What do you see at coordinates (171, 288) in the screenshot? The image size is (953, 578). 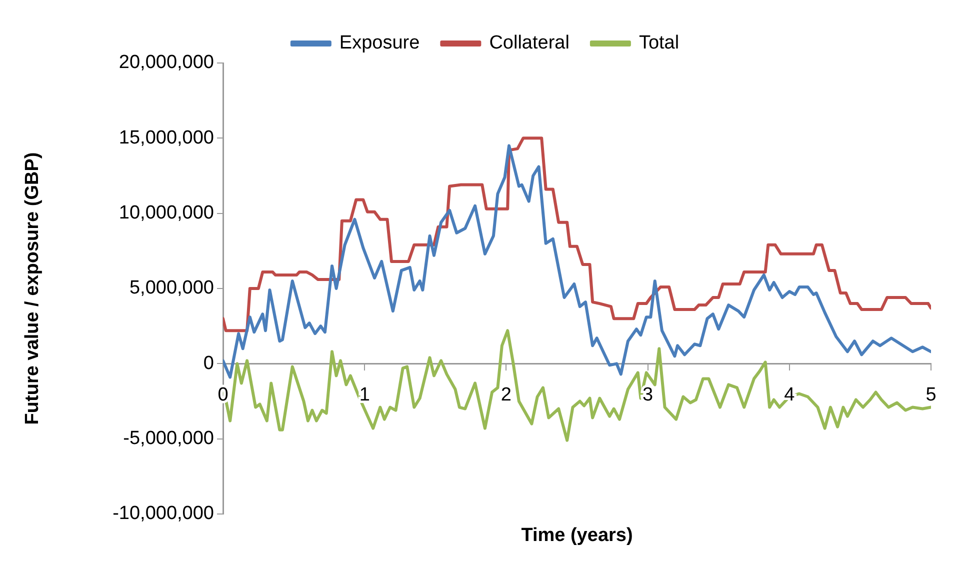 I see `y-tick-label: 5,000,000` at bounding box center [171, 288].